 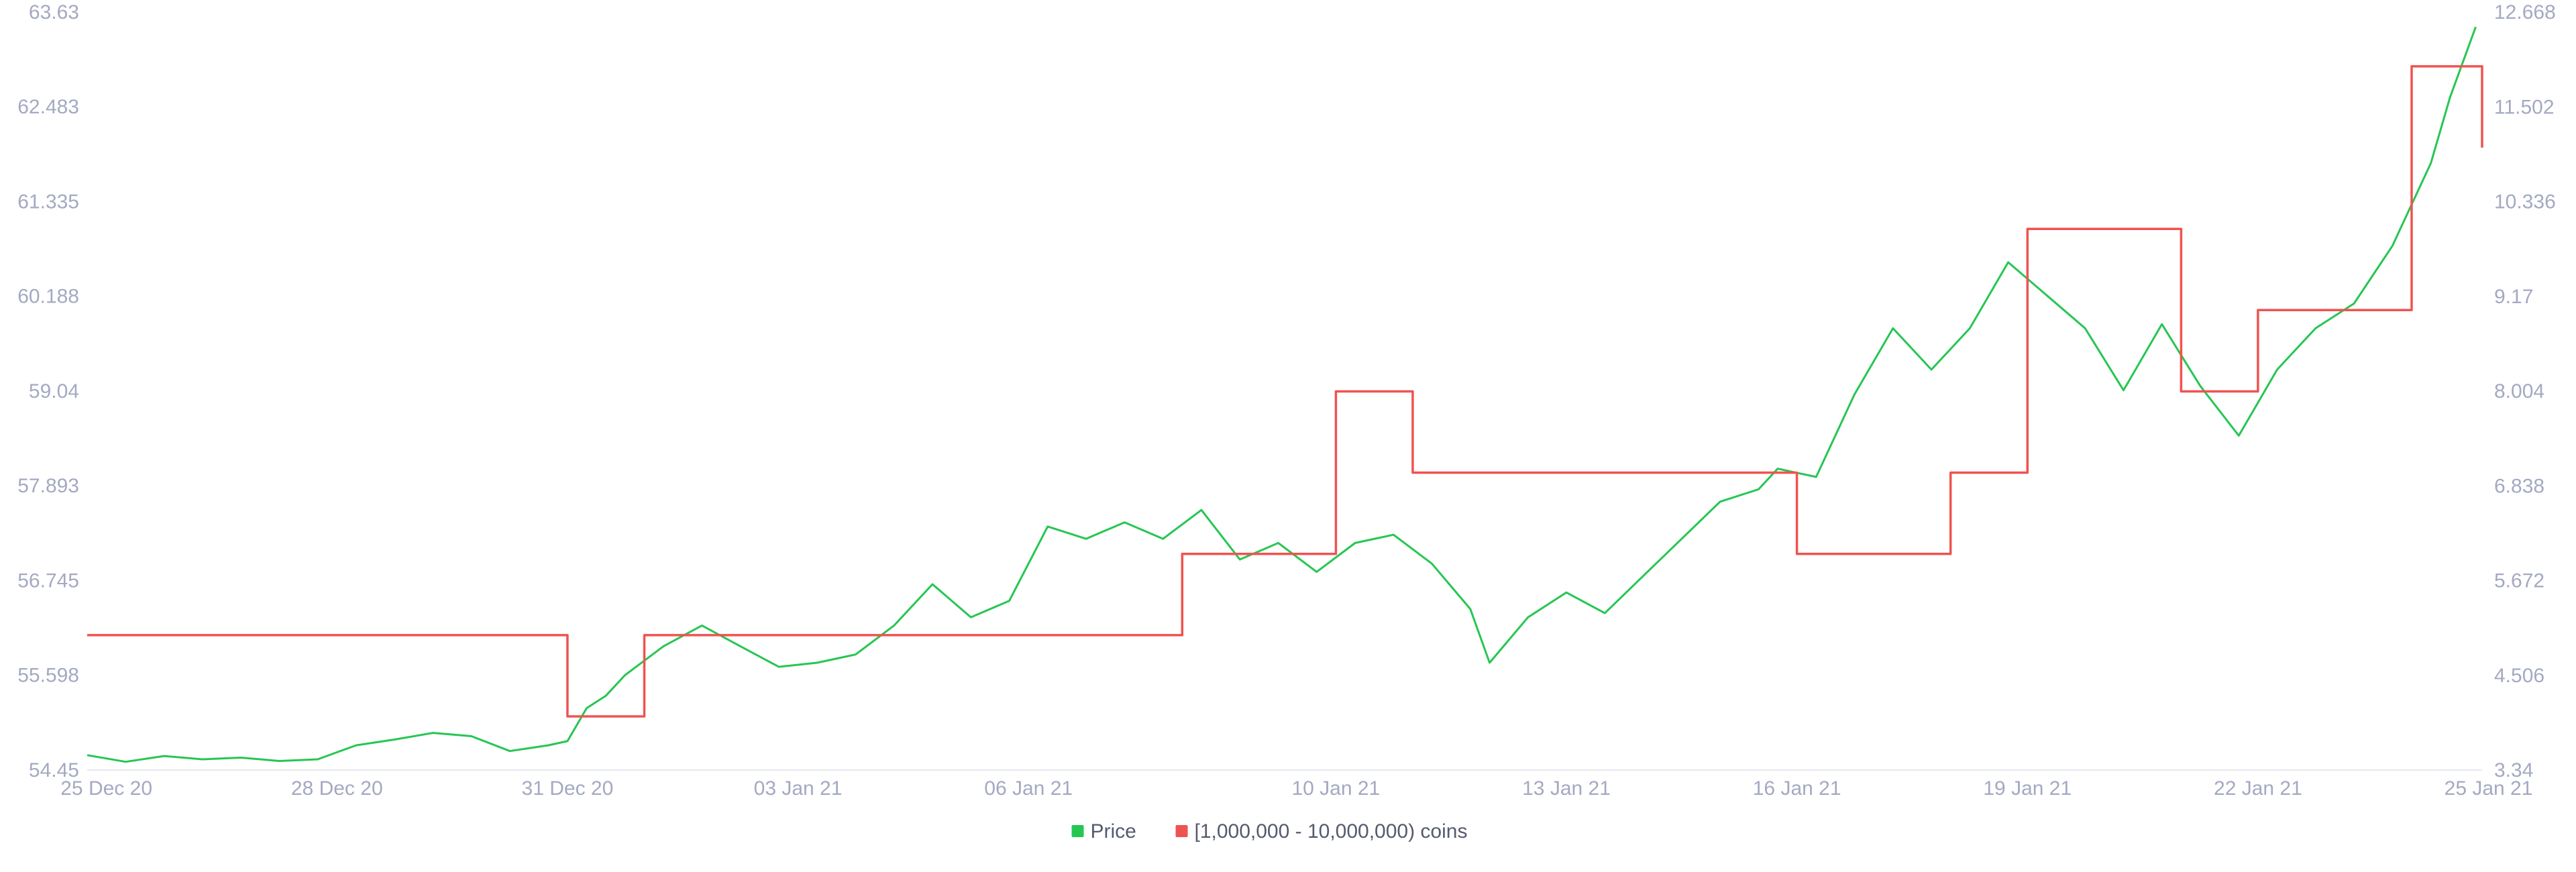 What do you see at coordinates (2525, 12) in the screenshot?
I see `y-right-tick-label: 12.668` at bounding box center [2525, 12].